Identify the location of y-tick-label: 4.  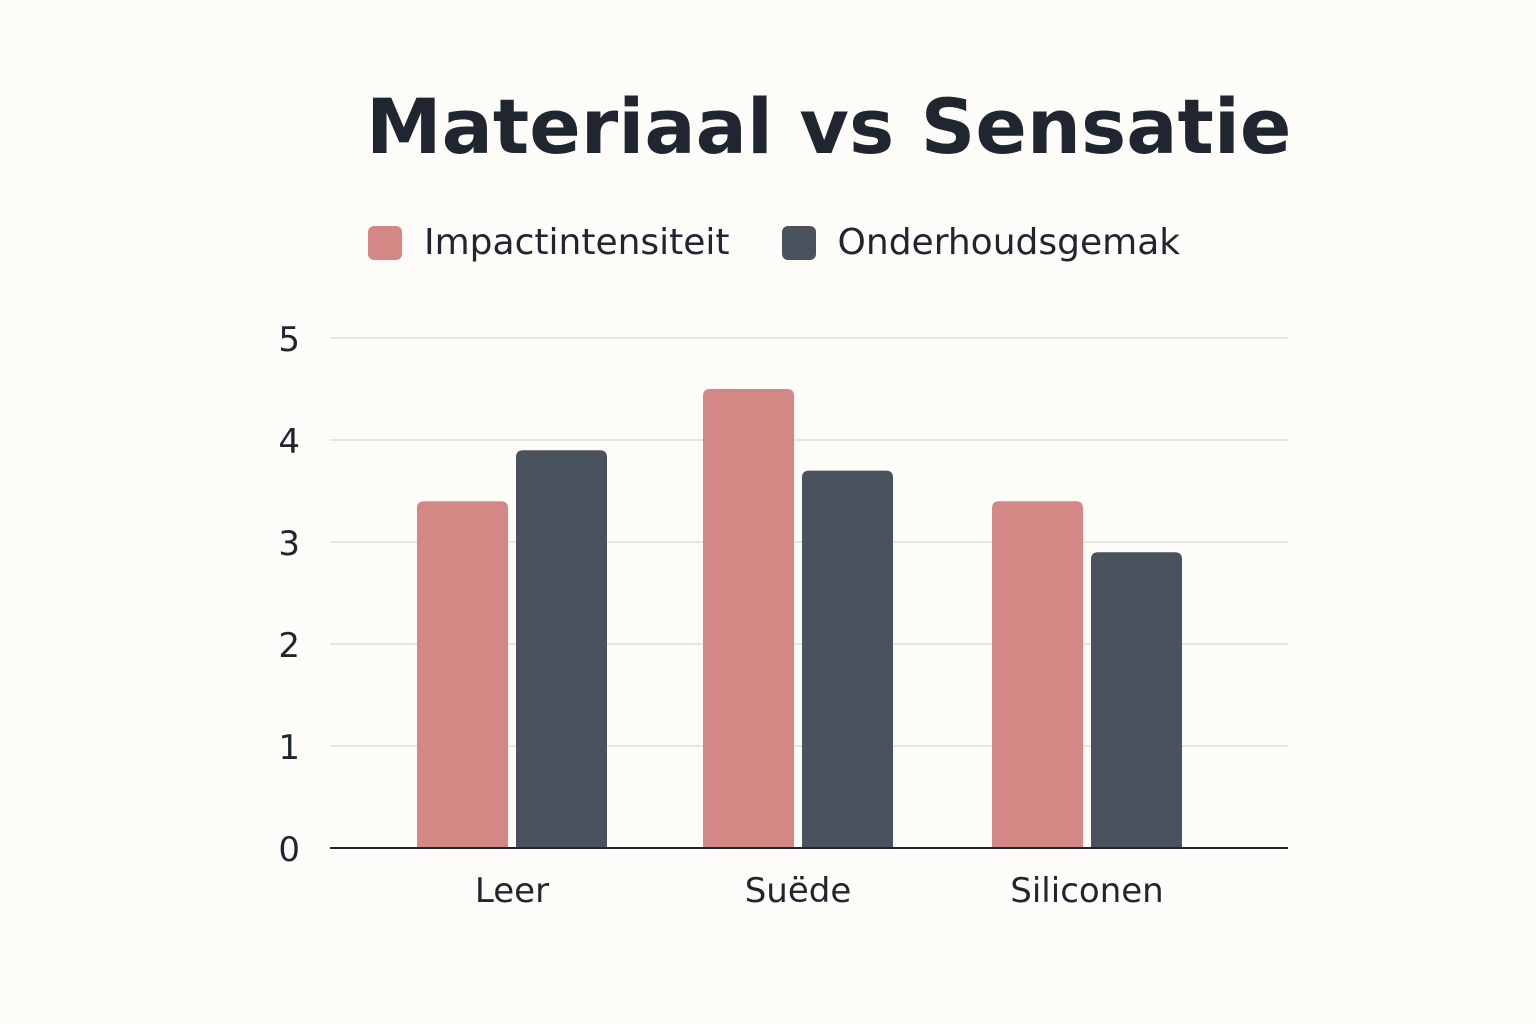
(289, 442).